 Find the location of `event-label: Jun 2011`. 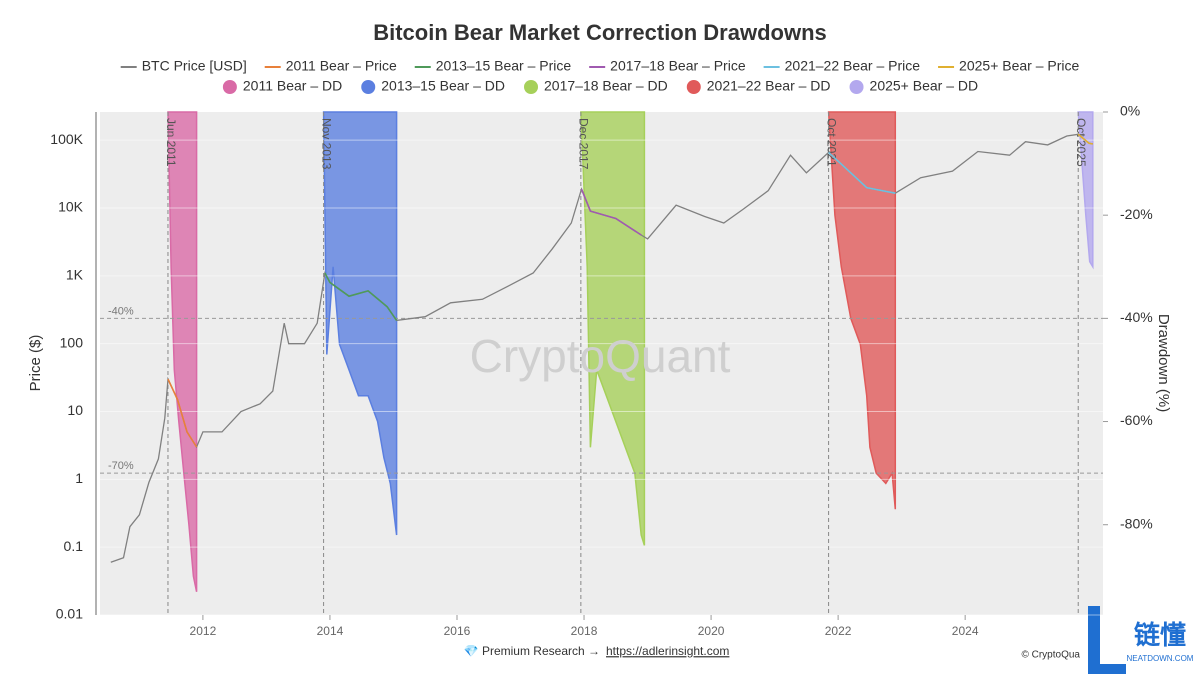

event-label: Jun 2011 is located at coordinates (171, 142).